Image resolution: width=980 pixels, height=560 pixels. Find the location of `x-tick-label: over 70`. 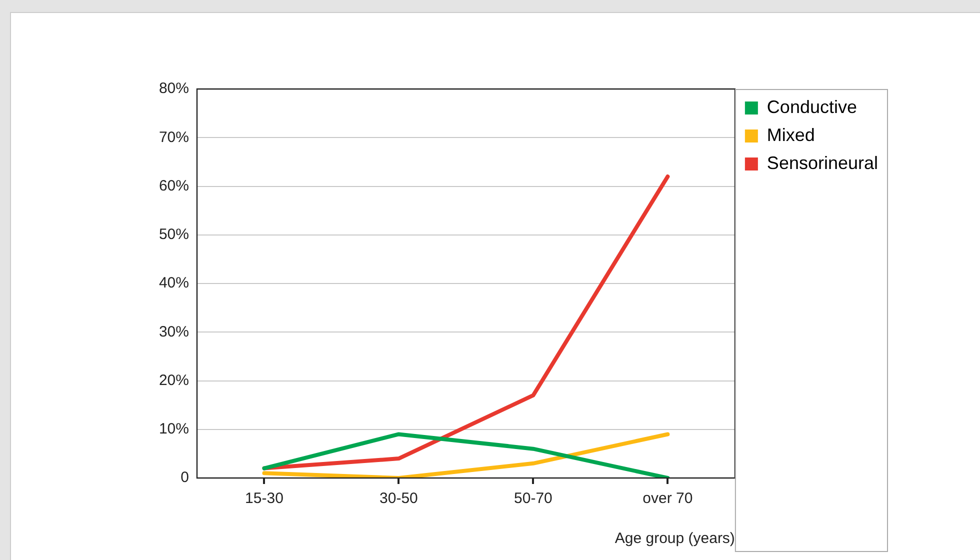

x-tick-label: over 70 is located at coordinates (667, 499).